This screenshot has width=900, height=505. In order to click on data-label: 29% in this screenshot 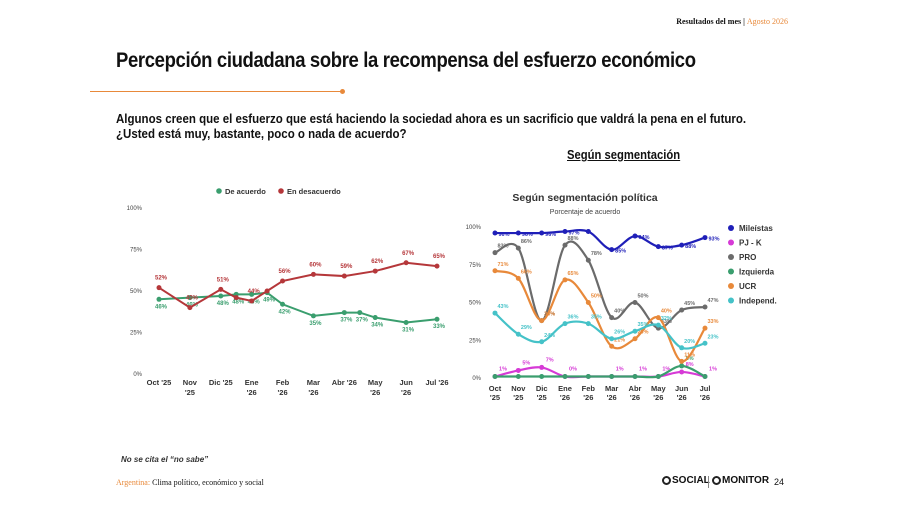, I will do `click(526, 328)`.